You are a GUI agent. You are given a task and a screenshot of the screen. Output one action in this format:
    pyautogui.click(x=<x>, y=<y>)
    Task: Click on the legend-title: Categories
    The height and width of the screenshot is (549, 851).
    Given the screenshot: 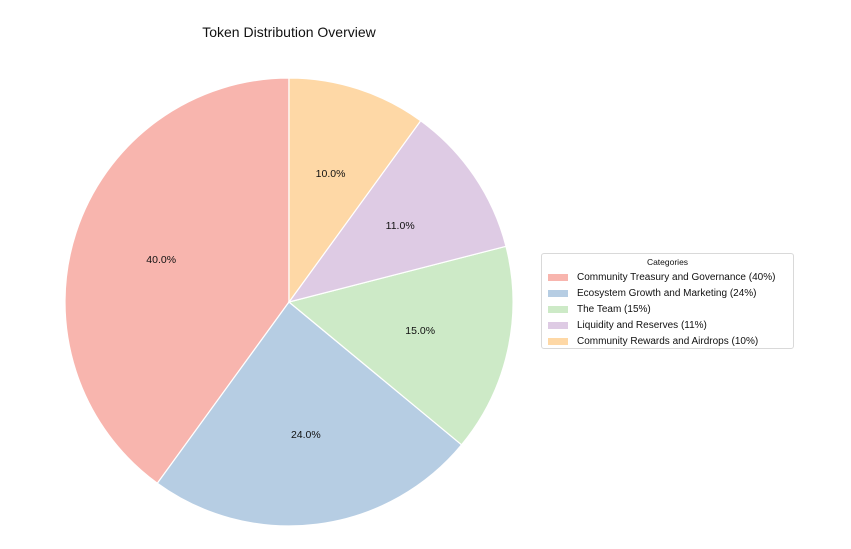 What is the action you would take?
    pyautogui.click(x=667, y=262)
    